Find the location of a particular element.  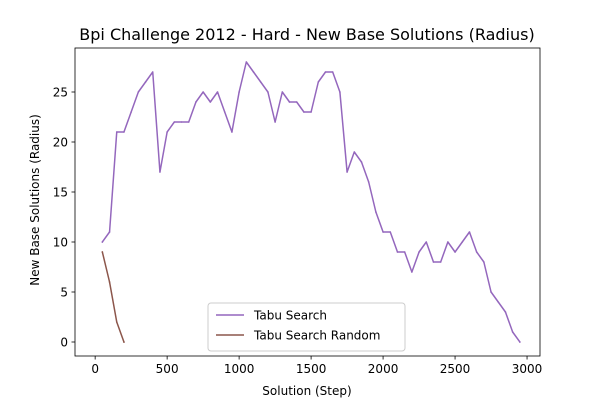

x-tick-label-3: 1500 is located at coordinates (311, 369).